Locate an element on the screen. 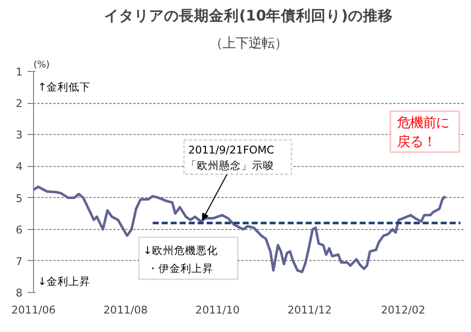  y-tick-label: 7 is located at coordinates (19, 261).